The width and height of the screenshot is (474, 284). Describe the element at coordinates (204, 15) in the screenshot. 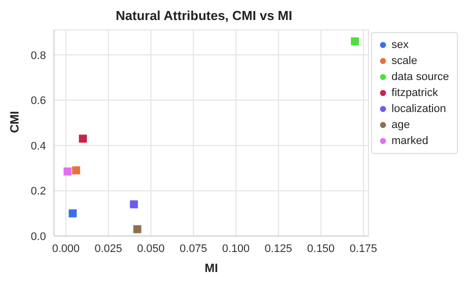

I see `chart-title: Natural Attributes, CMI vs MI` at that location.